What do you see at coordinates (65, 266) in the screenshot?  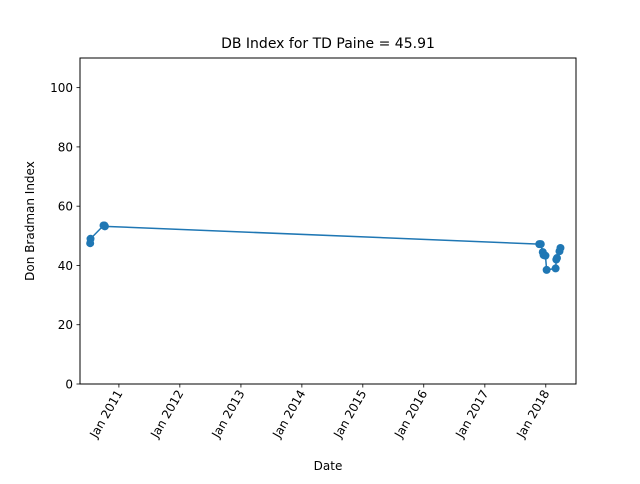 I see `y-tick-label: 40` at bounding box center [65, 266].